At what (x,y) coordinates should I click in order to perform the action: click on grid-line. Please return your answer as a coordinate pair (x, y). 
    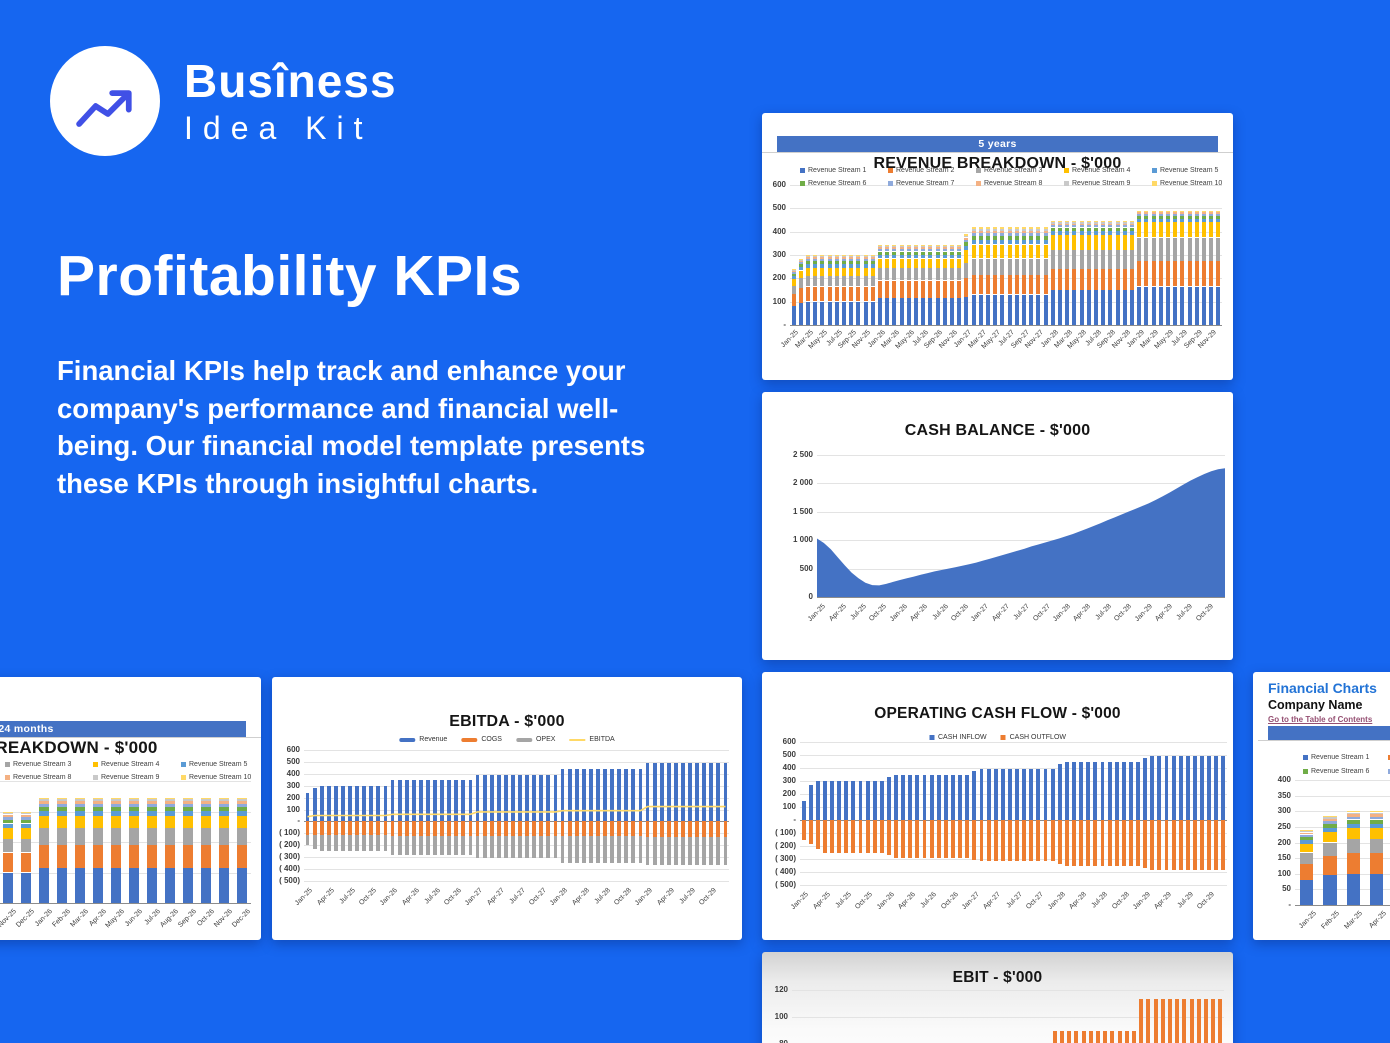
    Looking at the image, I should click on (1013, 794).